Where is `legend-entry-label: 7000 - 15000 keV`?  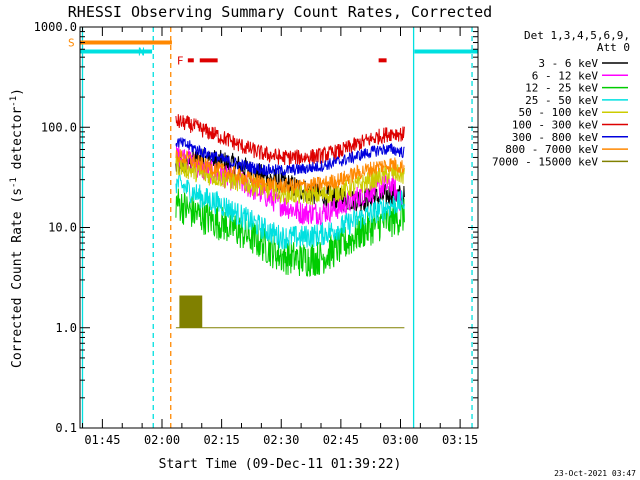 legend-entry-label: 7000 - 15000 keV is located at coordinates (545, 161).